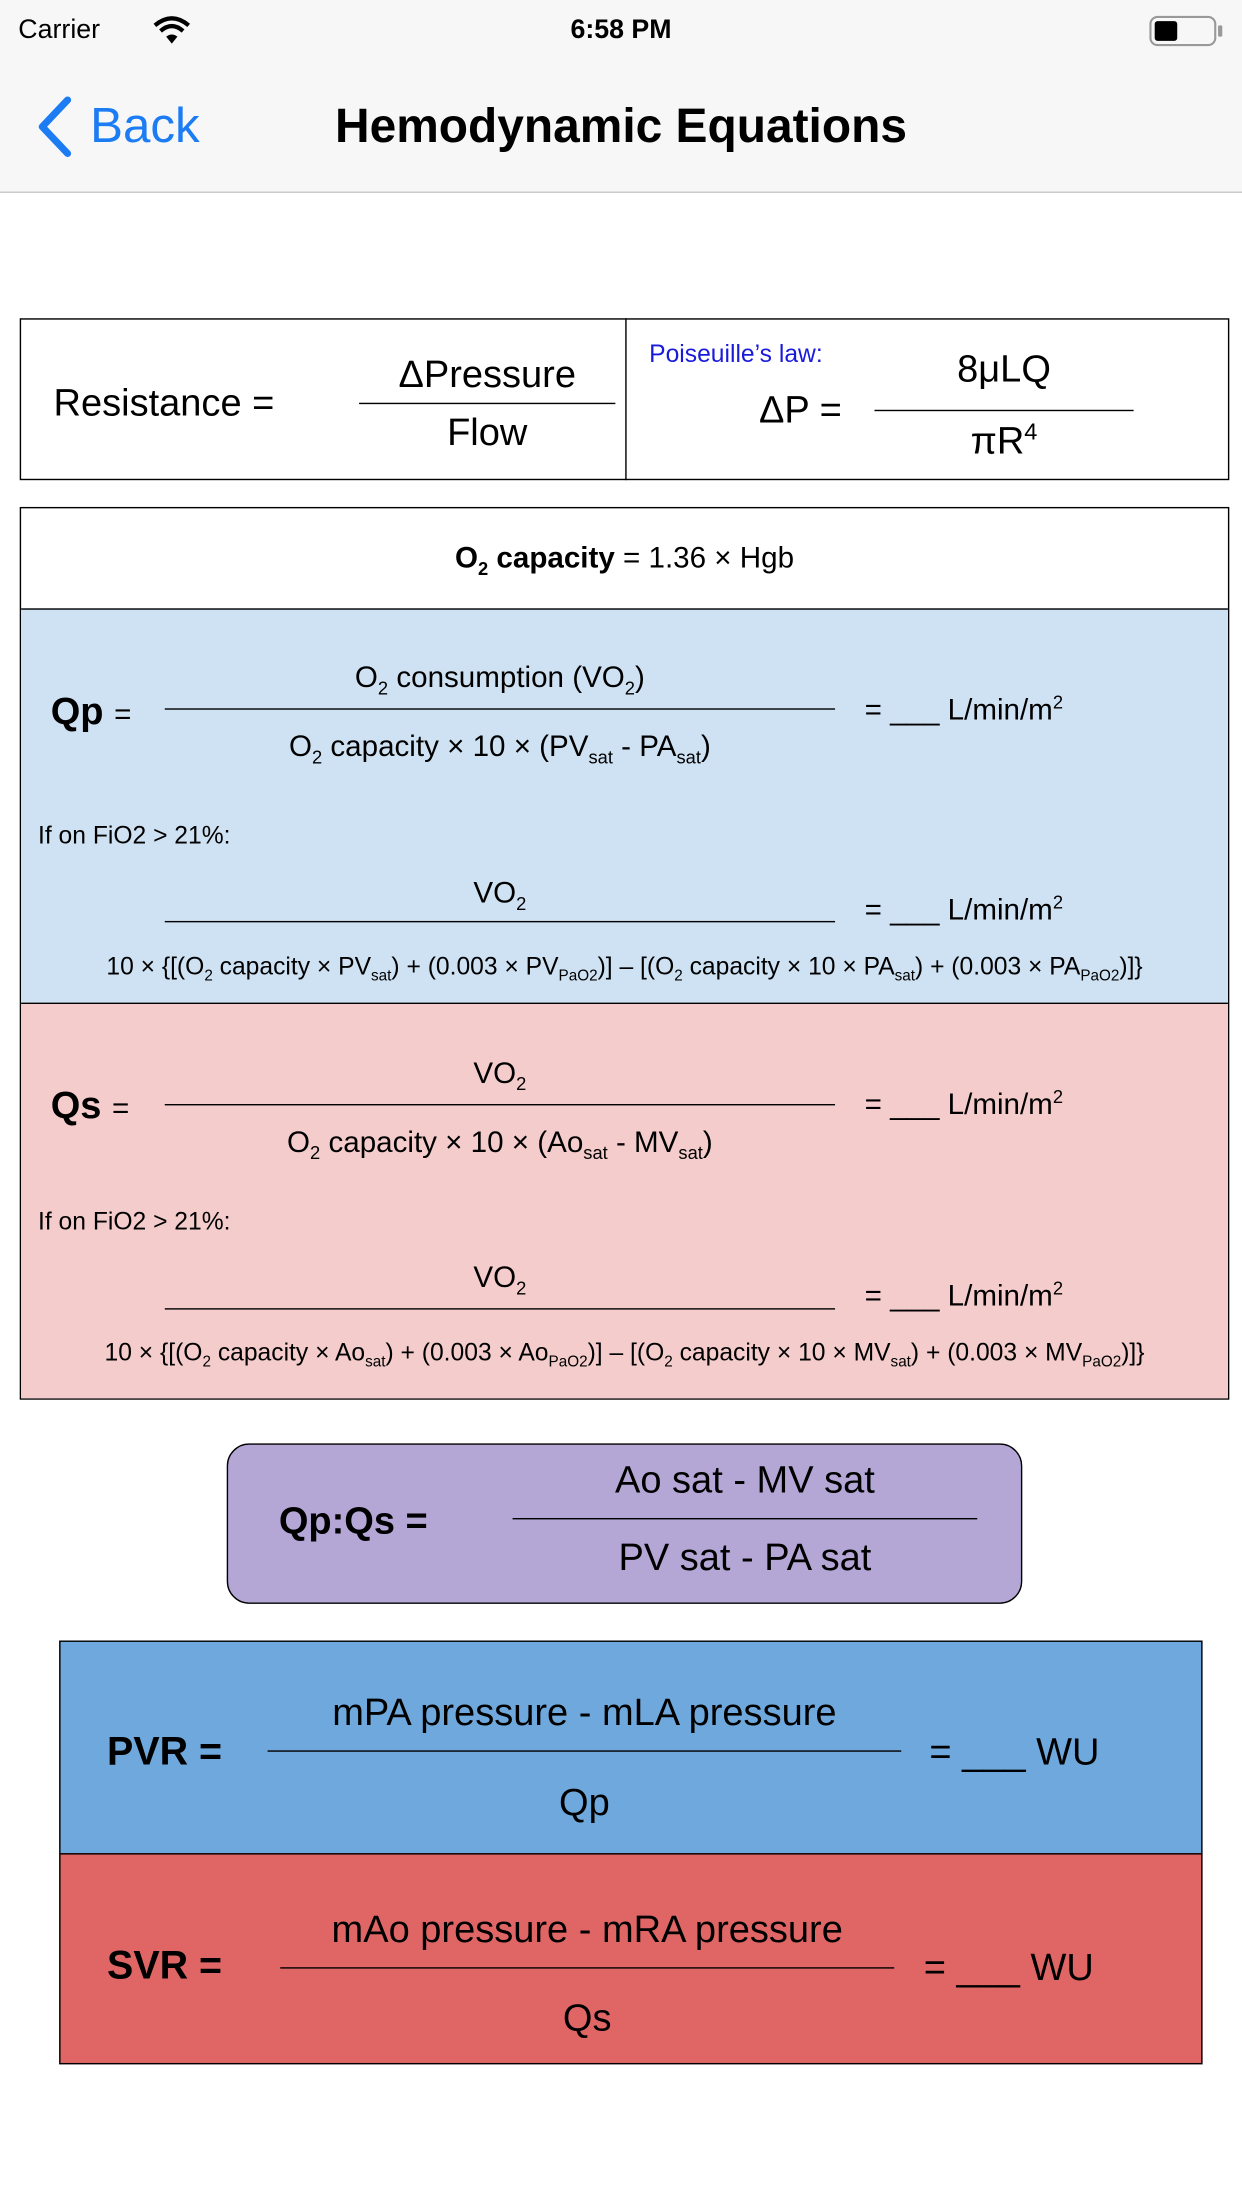  What do you see at coordinates (292, 966) in the screenshot?
I see `text-run: capacity × PV` at bounding box center [292, 966].